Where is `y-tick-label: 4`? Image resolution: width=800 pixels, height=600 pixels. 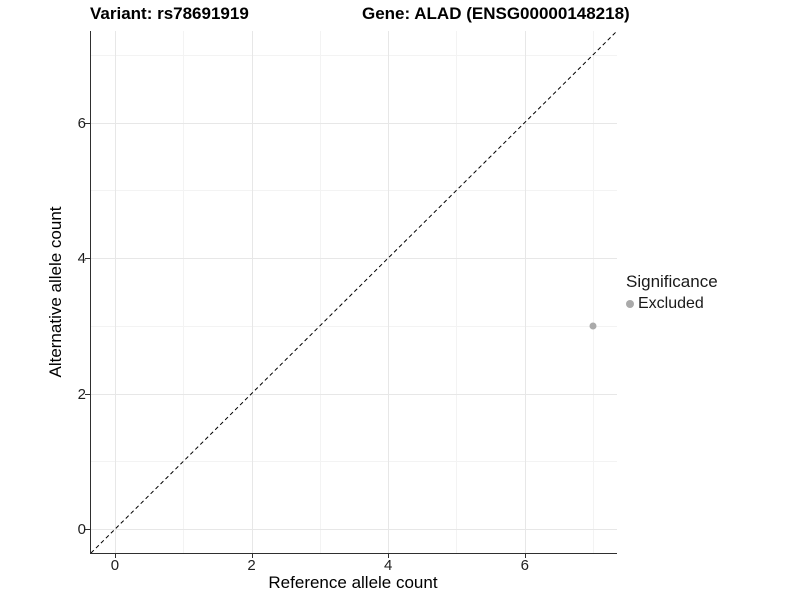
y-tick-label: 4 is located at coordinates (81, 259).